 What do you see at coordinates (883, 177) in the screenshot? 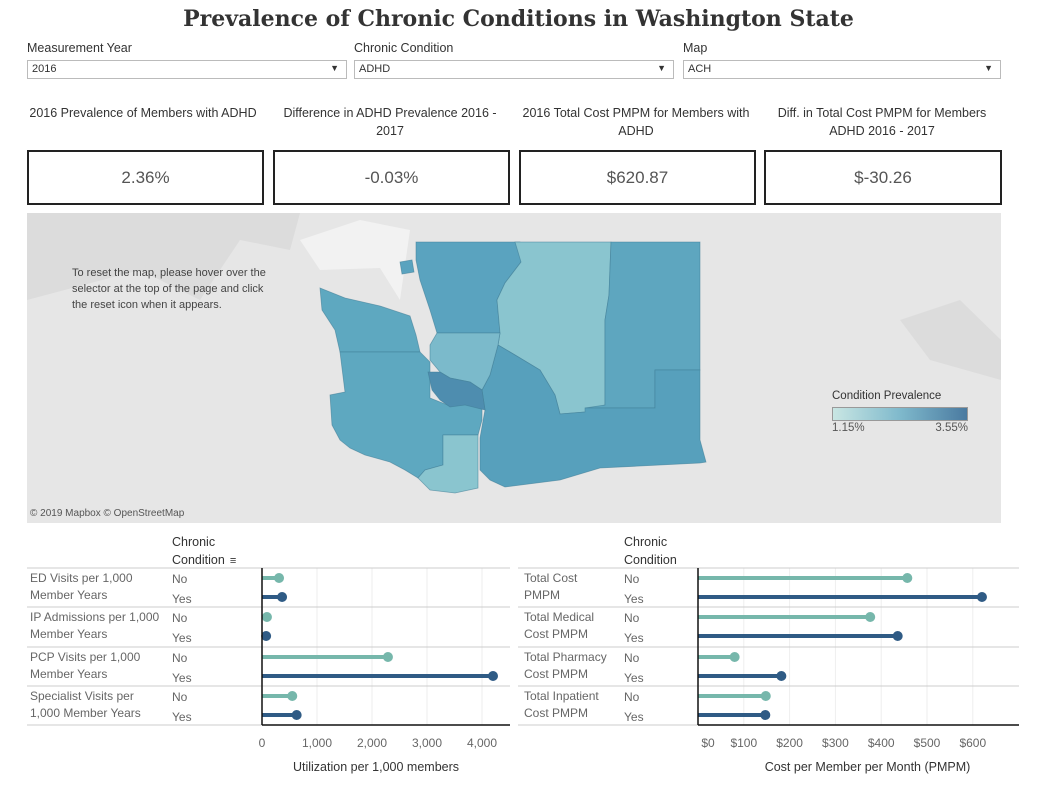
I see `kpi-cost-diff: $-30.26` at bounding box center [883, 177].